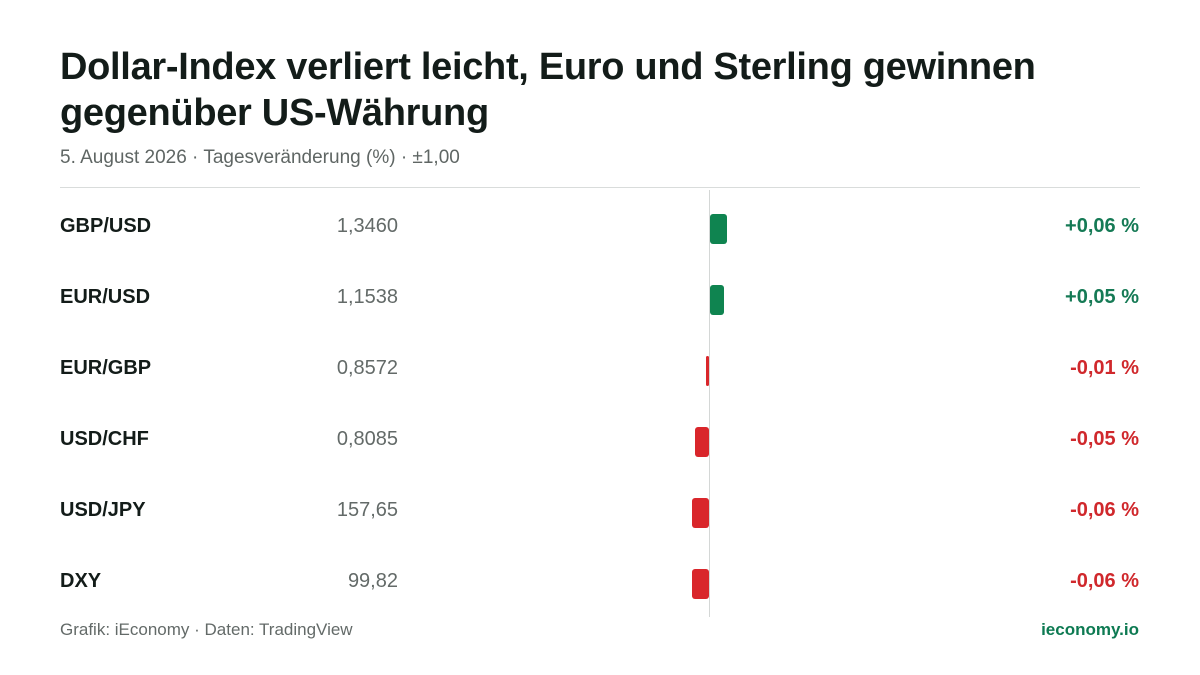 The image size is (1200, 675). Describe the element at coordinates (105, 297) in the screenshot. I see `pair-label: EUR/USD` at that location.